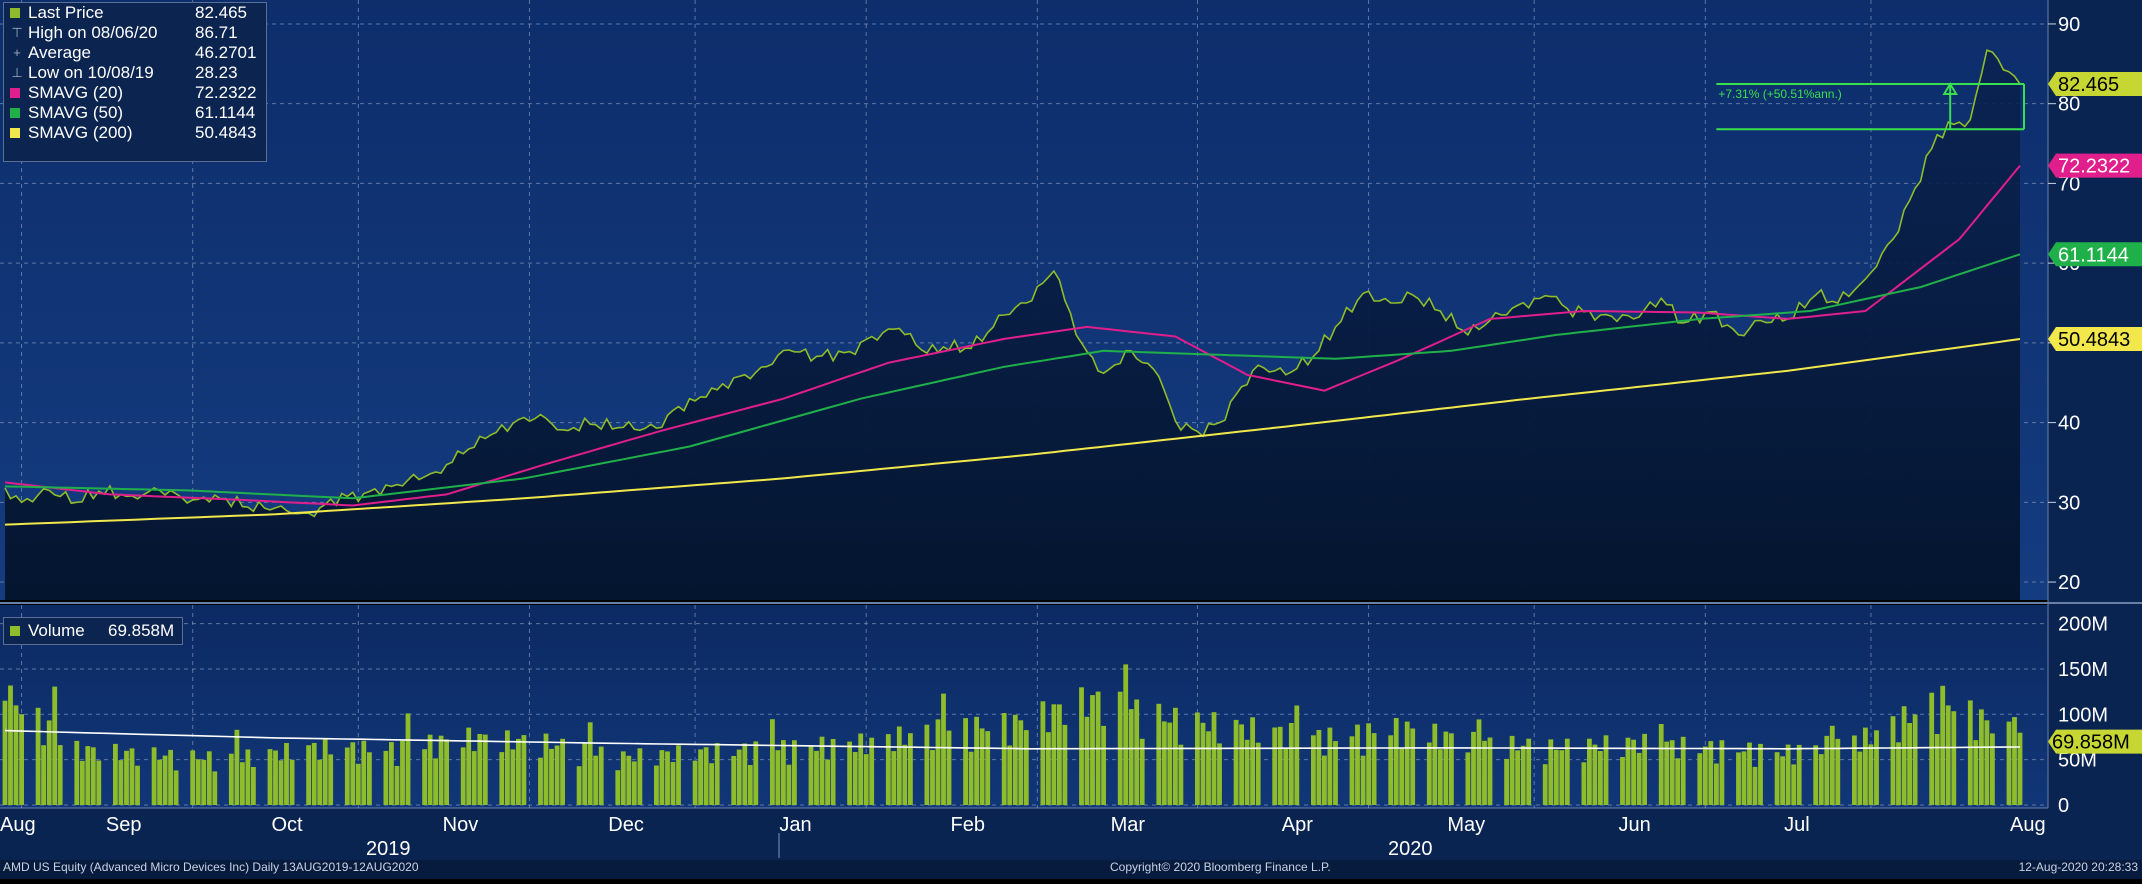 This screenshot has width=2142, height=884. I want to click on legend-row-6: SMAVG (200) 50.4843, so click(135, 133).